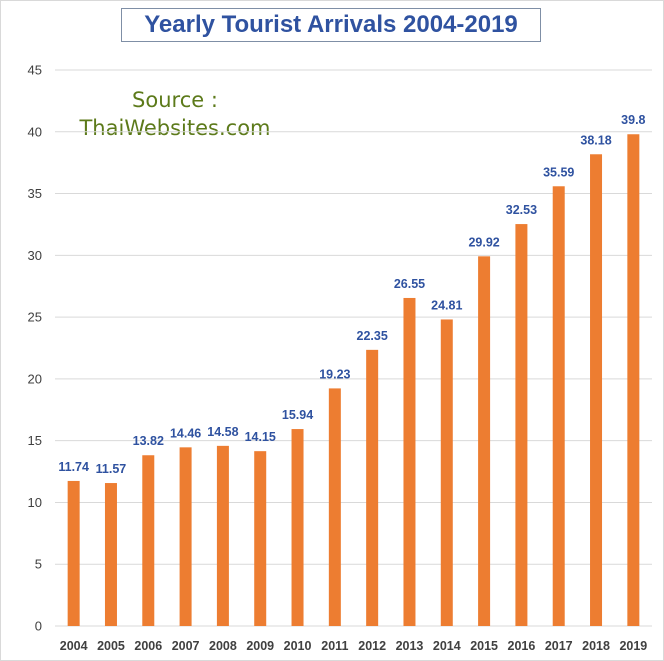 This screenshot has height=661, width=664. I want to click on source-site: ThaiWebsites.com, so click(175, 128).